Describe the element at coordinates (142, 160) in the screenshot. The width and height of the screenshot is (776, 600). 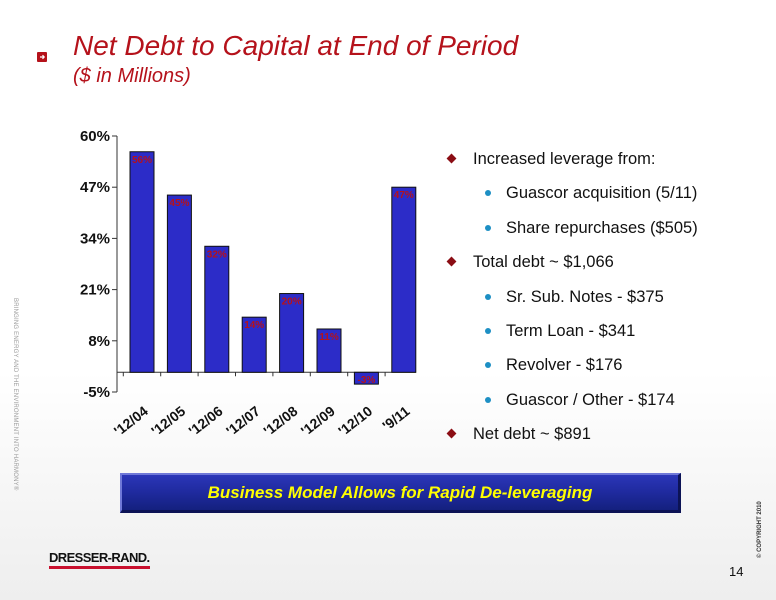
I see `data-label: 56%` at that location.